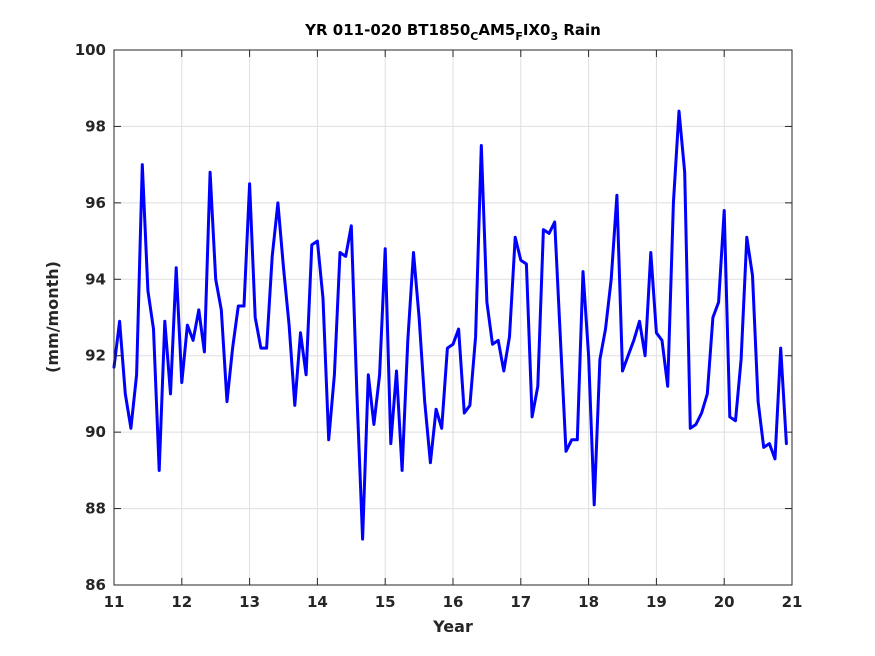  Describe the element at coordinates (52, 317) in the screenshot. I see `y-axis-label: (mm/month)` at that location.